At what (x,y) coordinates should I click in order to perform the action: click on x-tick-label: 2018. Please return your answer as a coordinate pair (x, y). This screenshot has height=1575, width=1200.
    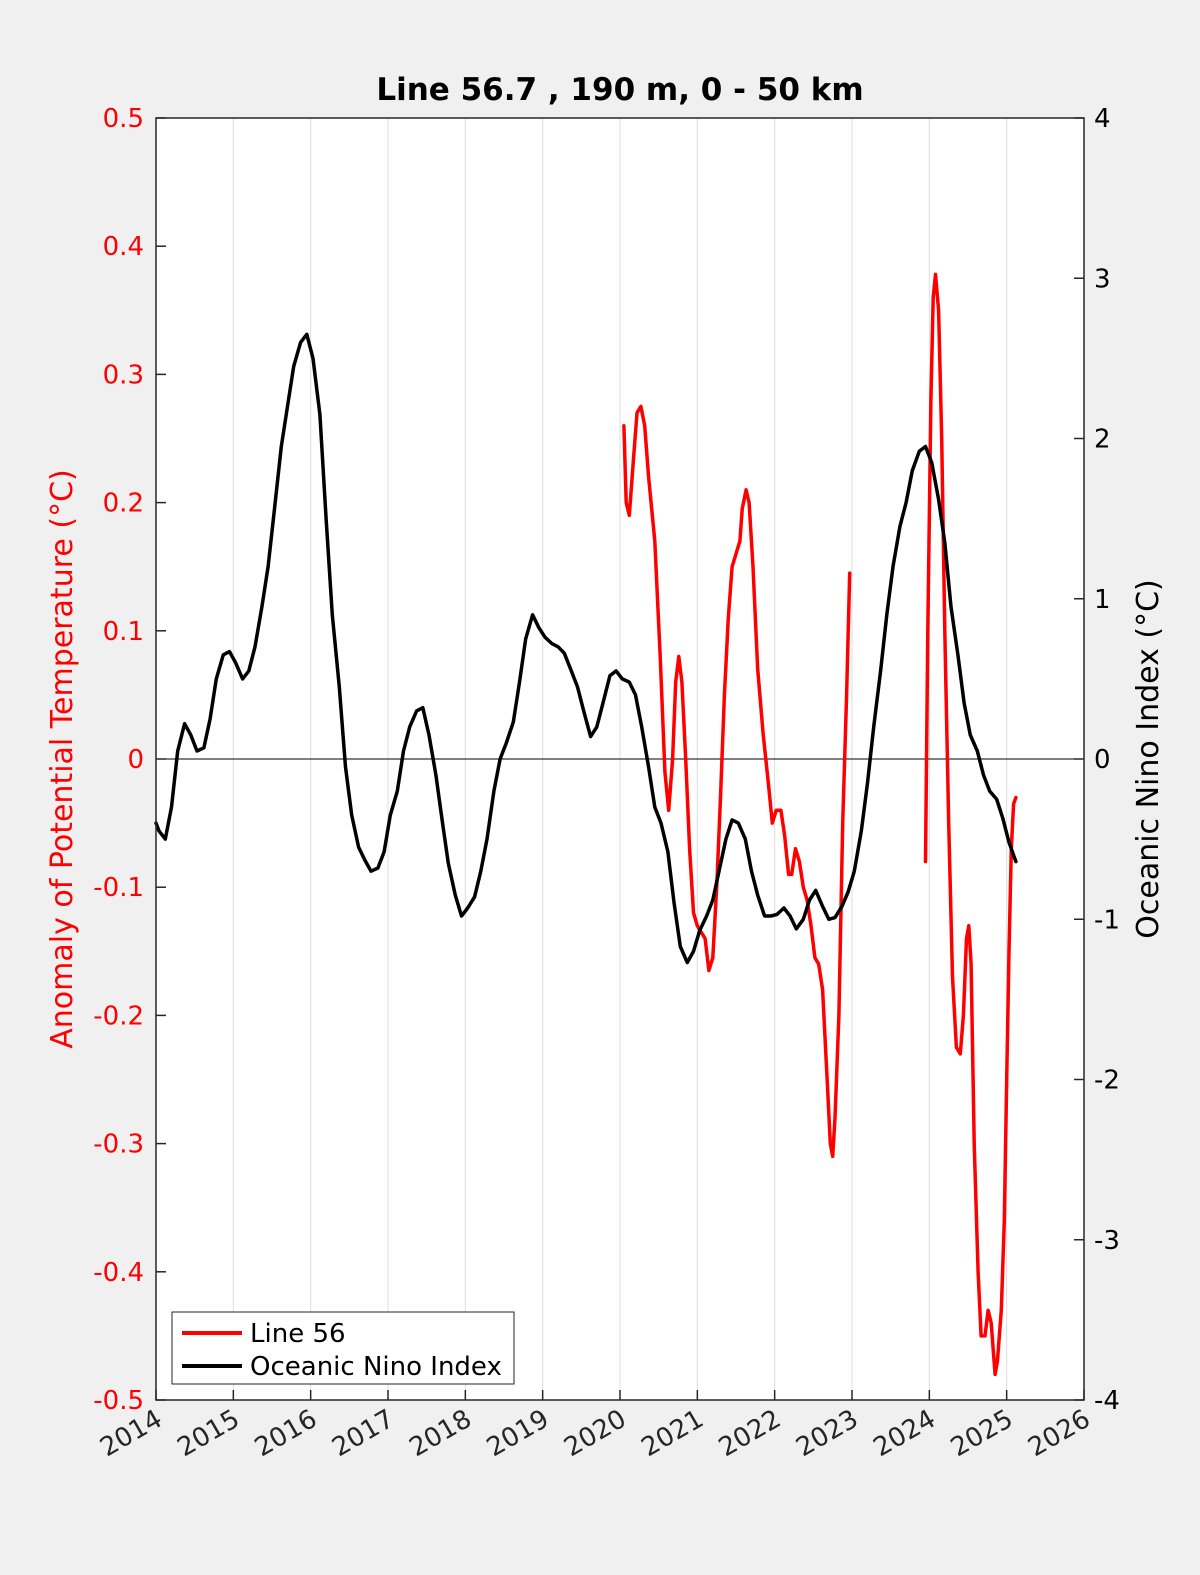
    Looking at the image, I should click on (441, 1433).